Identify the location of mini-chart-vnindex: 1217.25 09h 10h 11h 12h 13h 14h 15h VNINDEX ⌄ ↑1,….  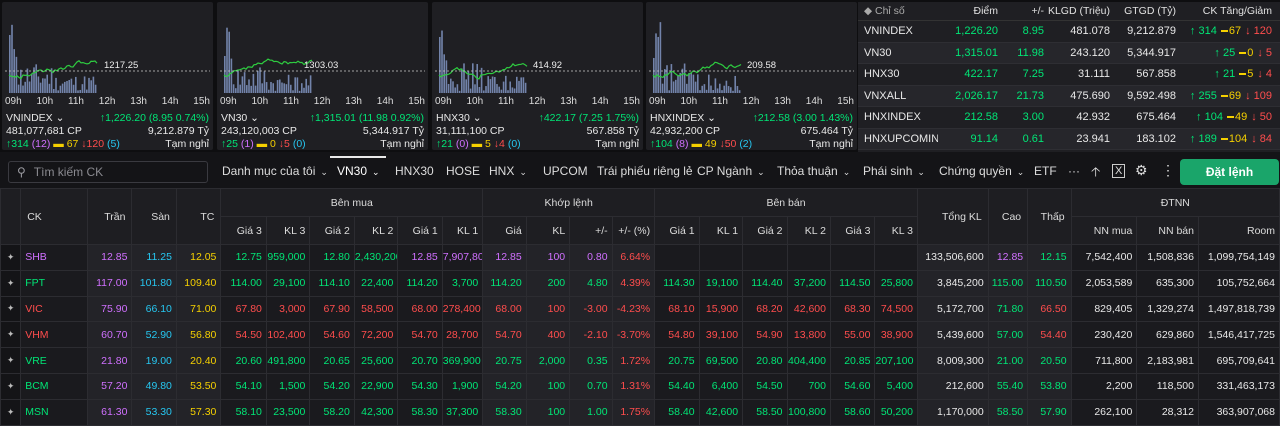
(107, 76).